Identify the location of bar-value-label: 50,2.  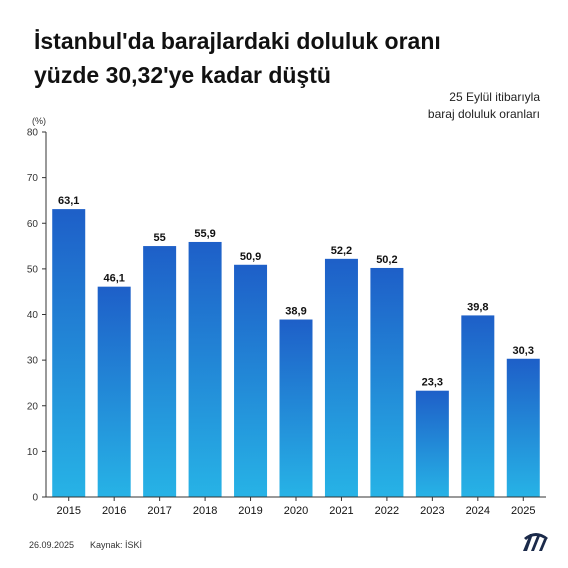
(386, 260).